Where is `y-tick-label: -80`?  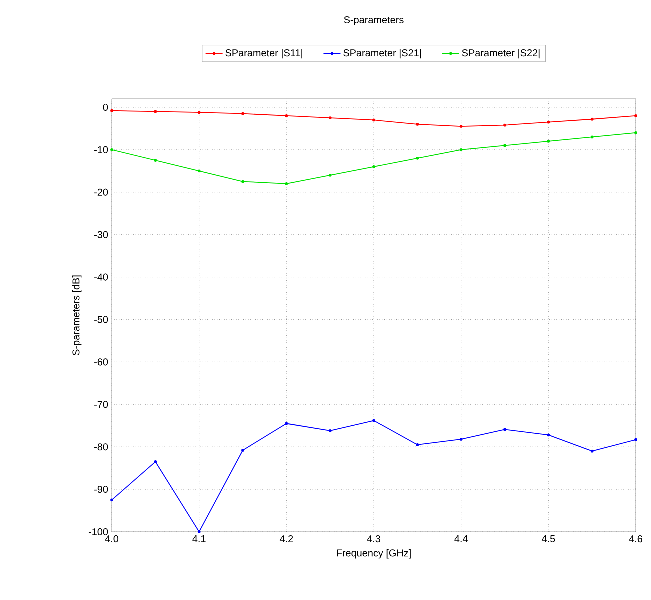
y-tick-label: -80 is located at coordinates (101, 447).